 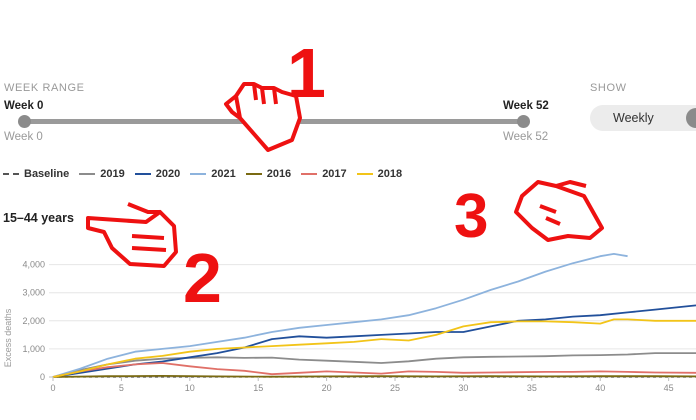 I want to click on y-tick-label: 0, so click(x=42, y=377).